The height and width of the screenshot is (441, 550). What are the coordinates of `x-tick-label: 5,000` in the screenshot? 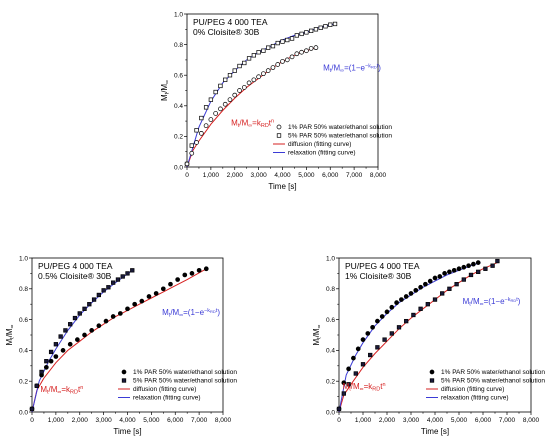 It's located at (459, 420).